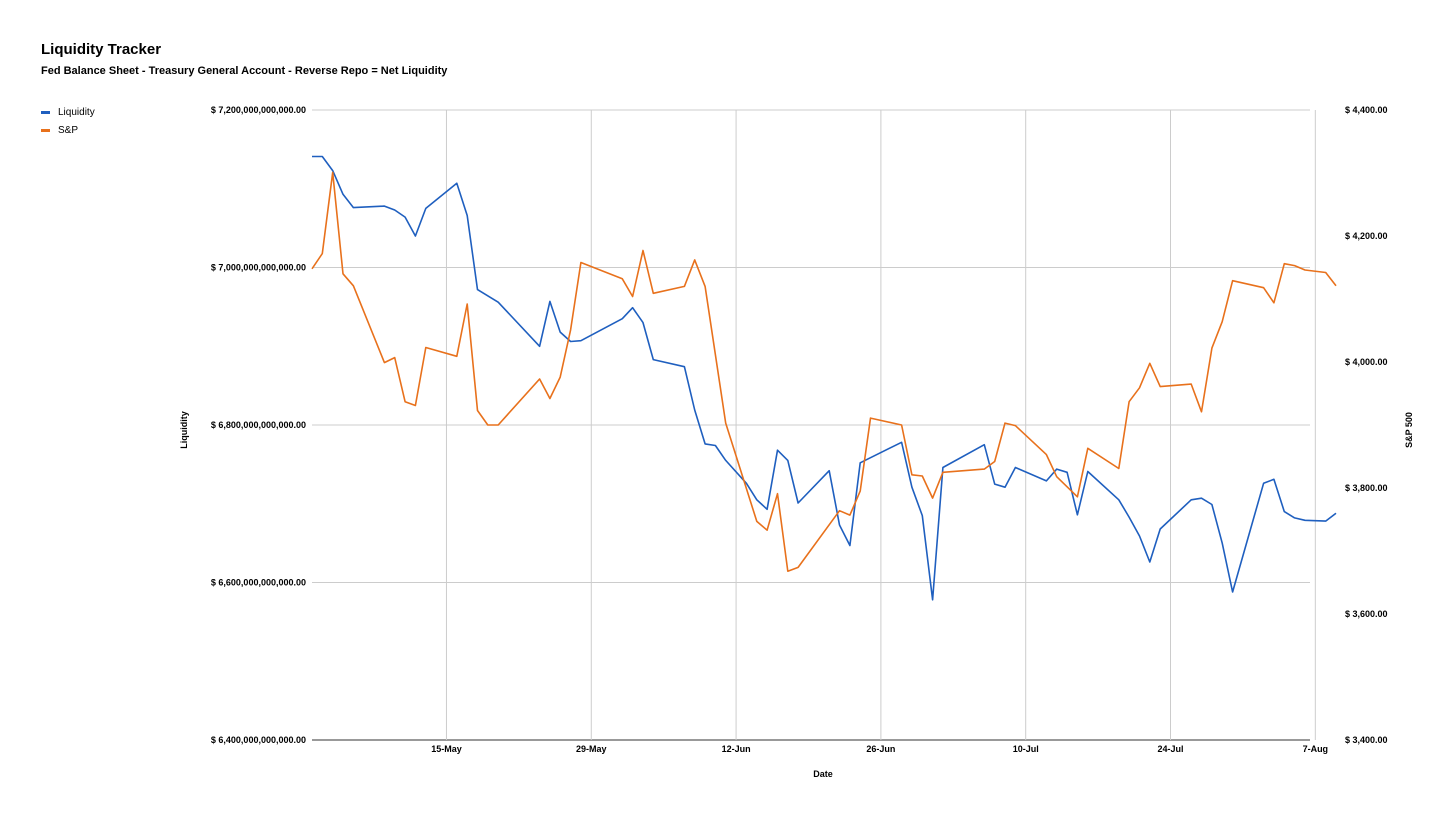 The image size is (1456, 821). Describe the element at coordinates (823, 774) in the screenshot. I see `x-axis-title: Date` at that location.